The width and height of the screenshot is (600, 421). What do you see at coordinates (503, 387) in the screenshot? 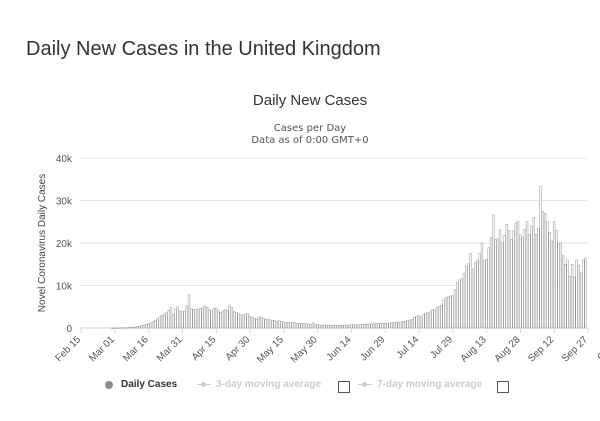
I see `toggle-7-day-average-checkbox` at bounding box center [503, 387].